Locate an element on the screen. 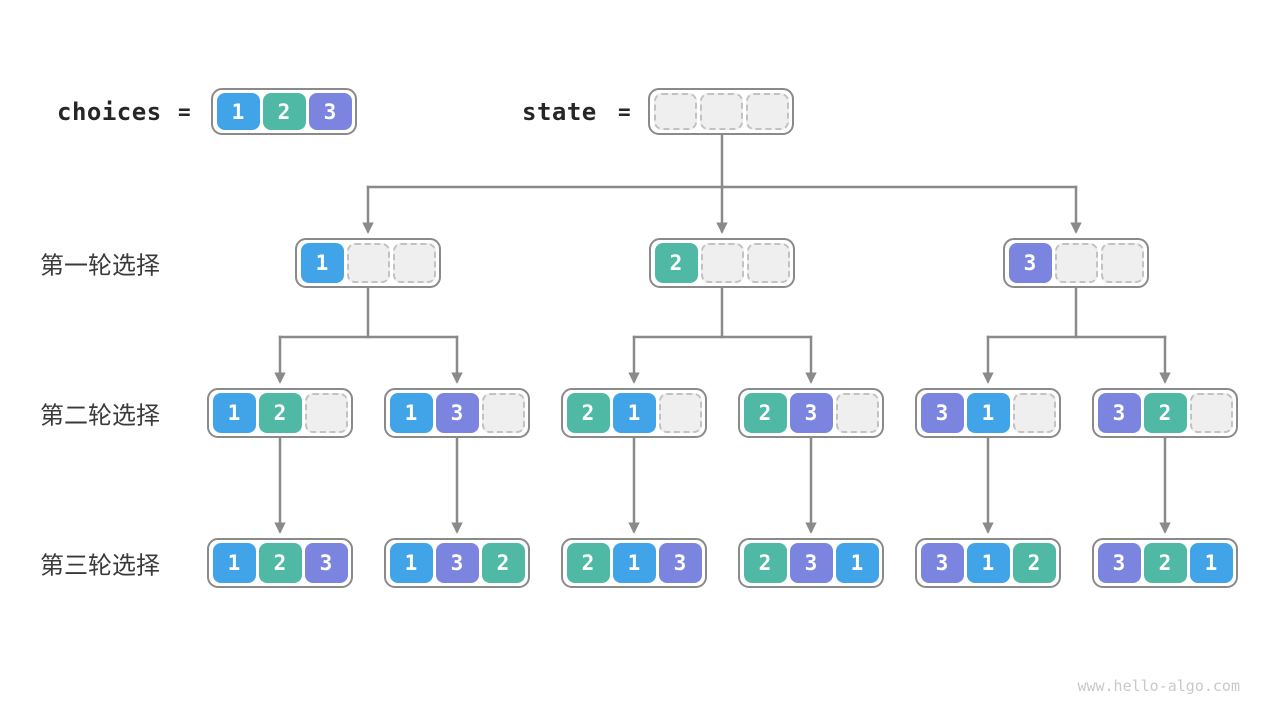  state-label: state is located at coordinates (559, 112).